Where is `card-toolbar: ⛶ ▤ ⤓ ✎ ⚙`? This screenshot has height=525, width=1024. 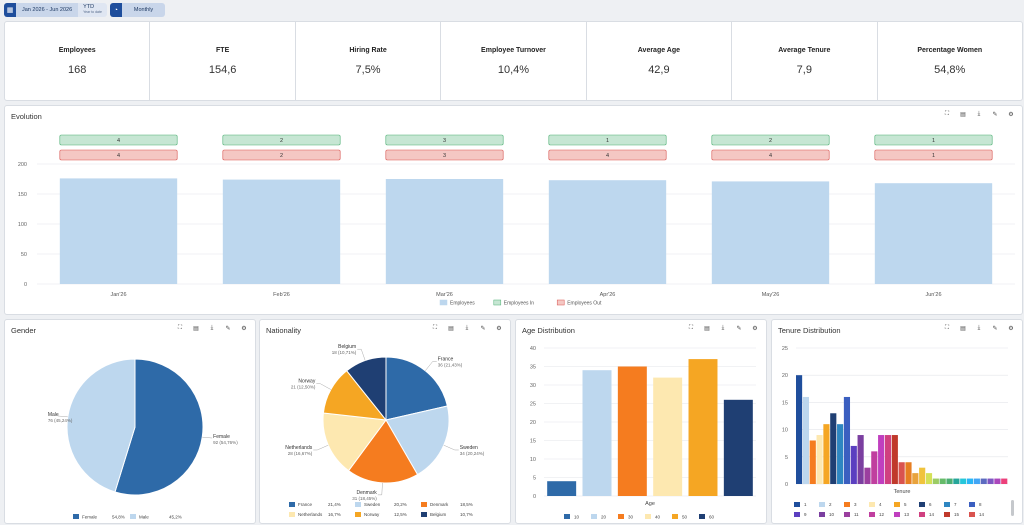 card-toolbar: ⛶ ▤ ⤓ ✎ ⚙ is located at coordinates (212, 328).